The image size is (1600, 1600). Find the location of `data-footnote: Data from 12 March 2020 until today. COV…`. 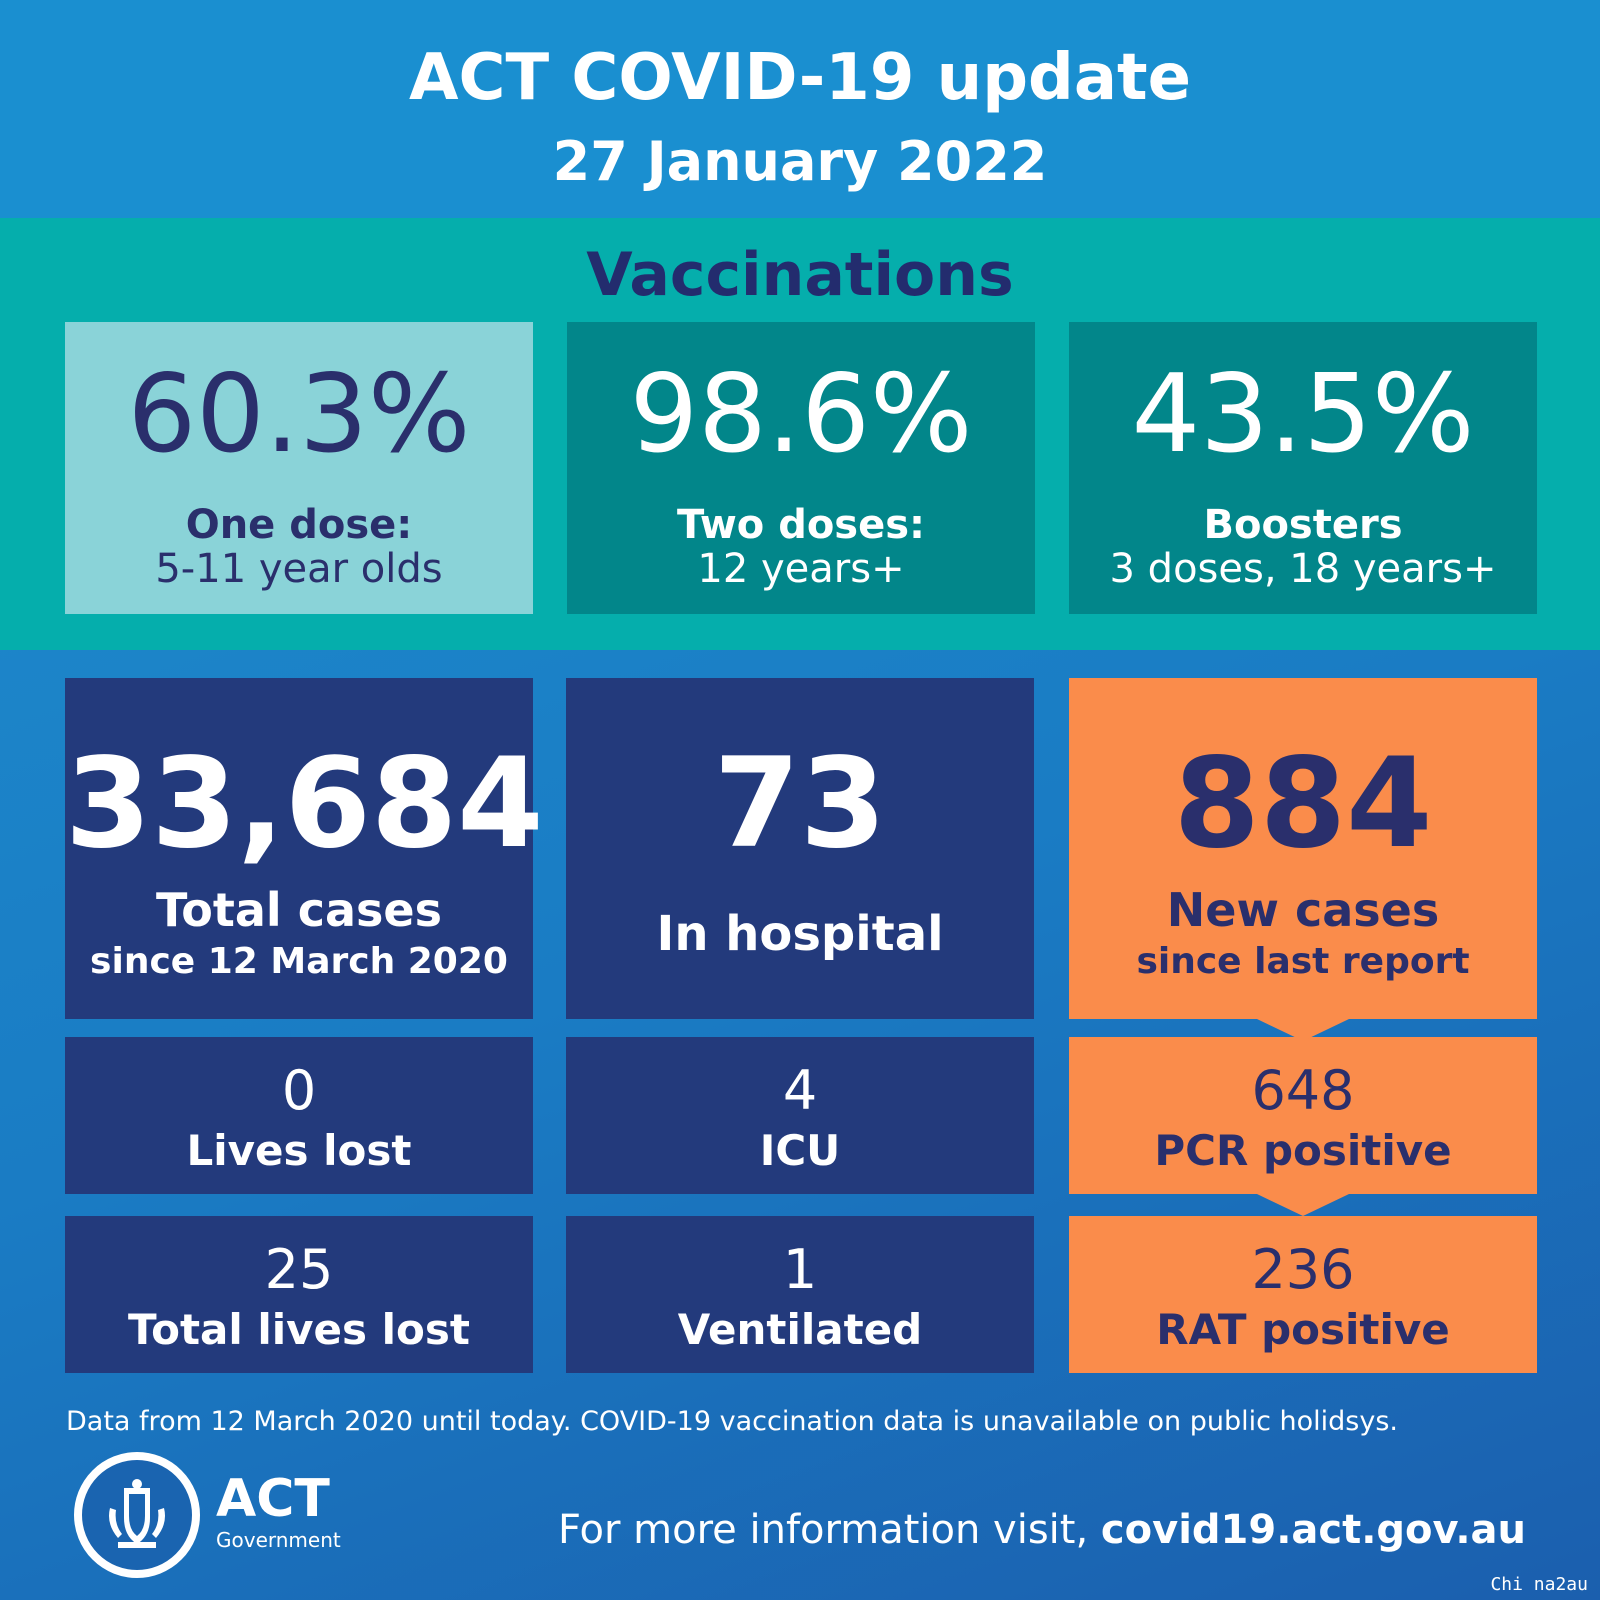

data-footnote: Data from 12 March 2020 until today. COV… is located at coordinates (732, 1421).